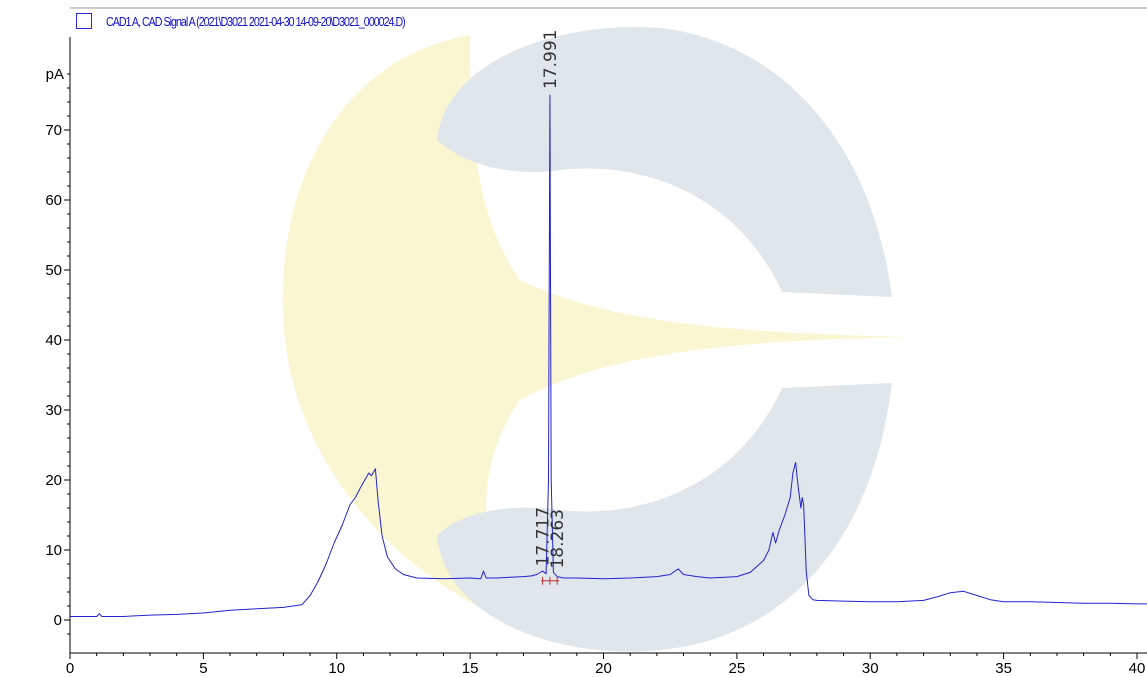  Describe the element at coordinates (544, 536) in the screenshot. I see `peak-label: 17.717` at that location.